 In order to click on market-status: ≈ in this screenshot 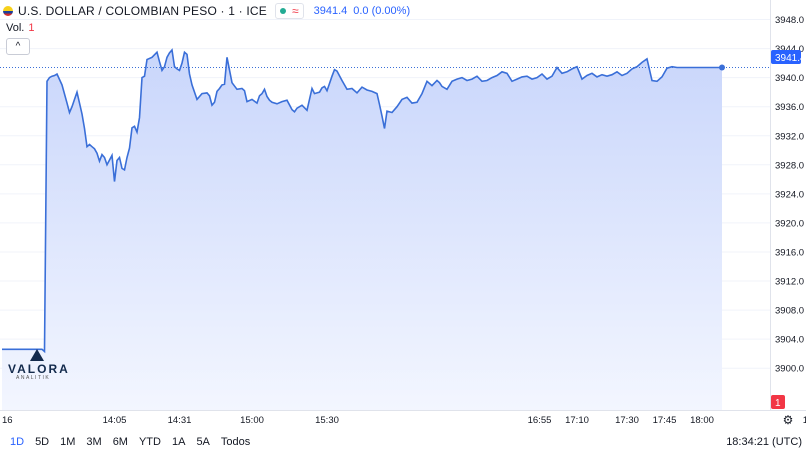, I will do `click(289, 11)`.